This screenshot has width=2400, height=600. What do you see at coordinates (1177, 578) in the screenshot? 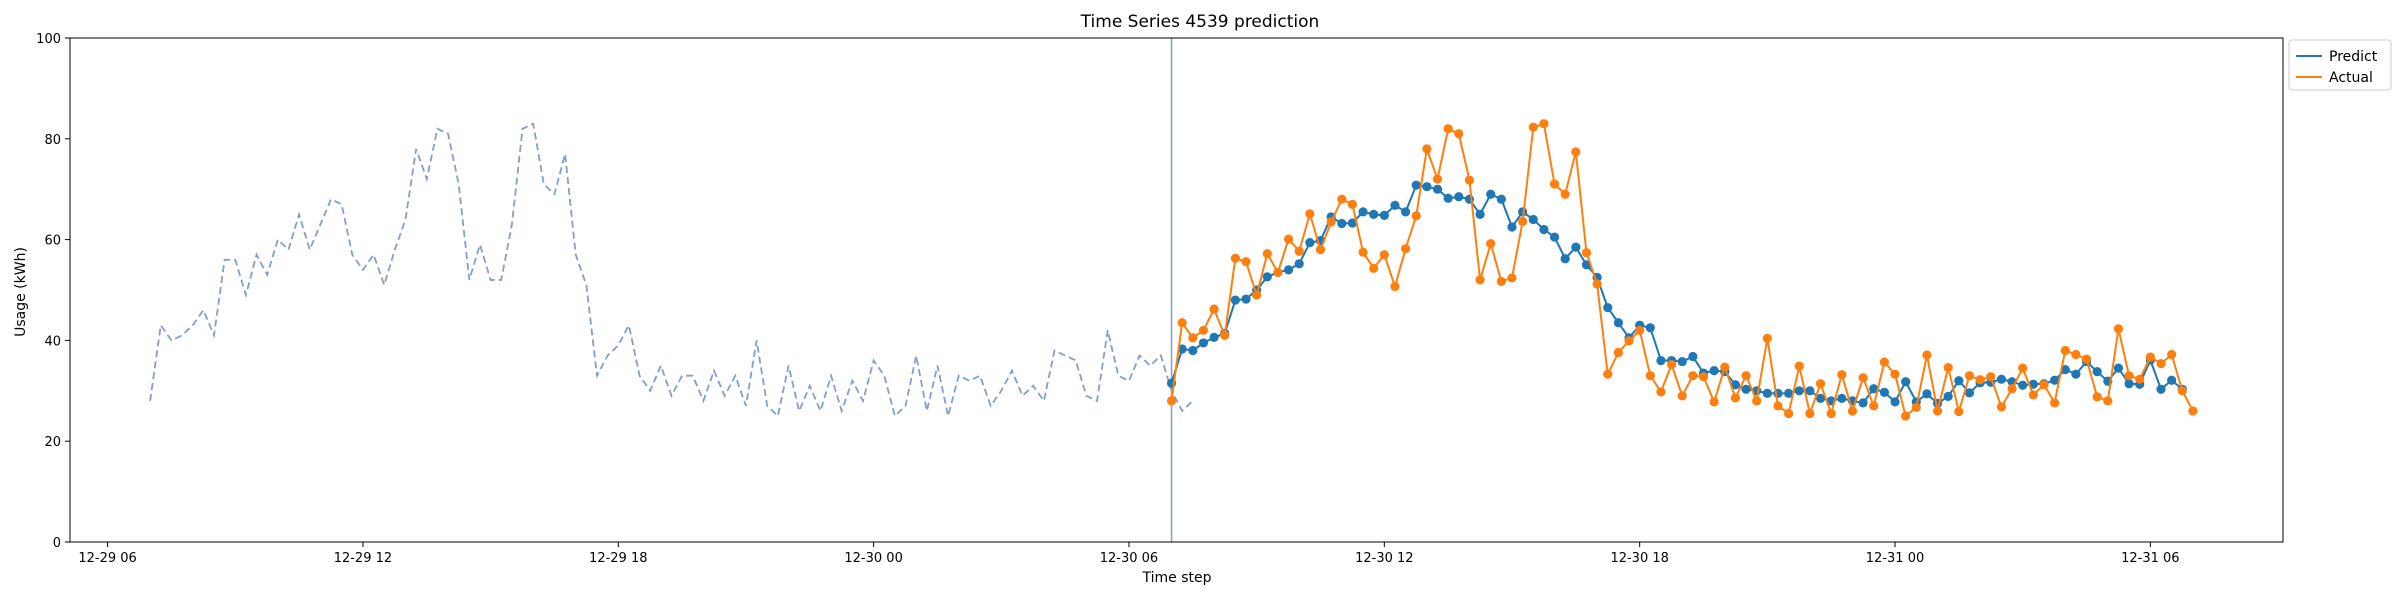
I see `x-axis-label: Time step` at bounding box center [1177, 578].